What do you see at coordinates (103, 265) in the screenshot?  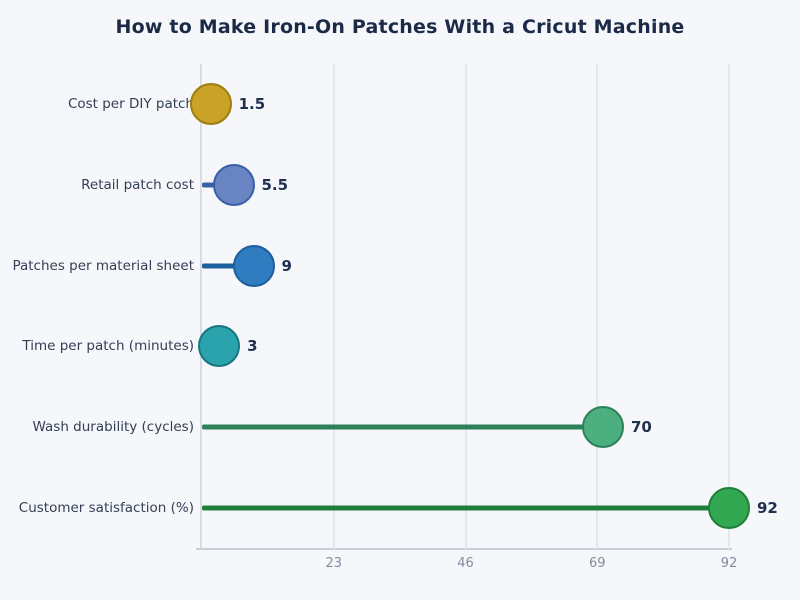 I see `category-label: Patches per material sheet` at bounding box center [103, 265].